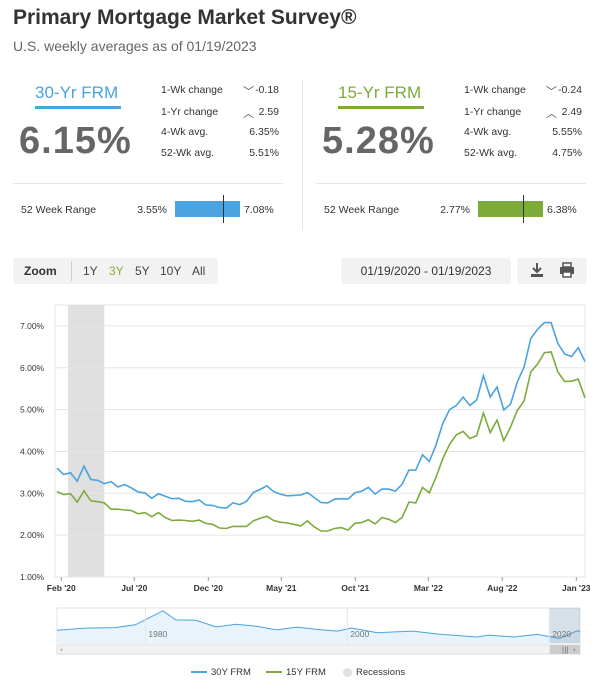 Image resolution: width=594 pixels, height=689 pixels. Describe the element at coordinates (134, 588) in the screenshot. I see `x-tick-label: Jul '20` at that location.